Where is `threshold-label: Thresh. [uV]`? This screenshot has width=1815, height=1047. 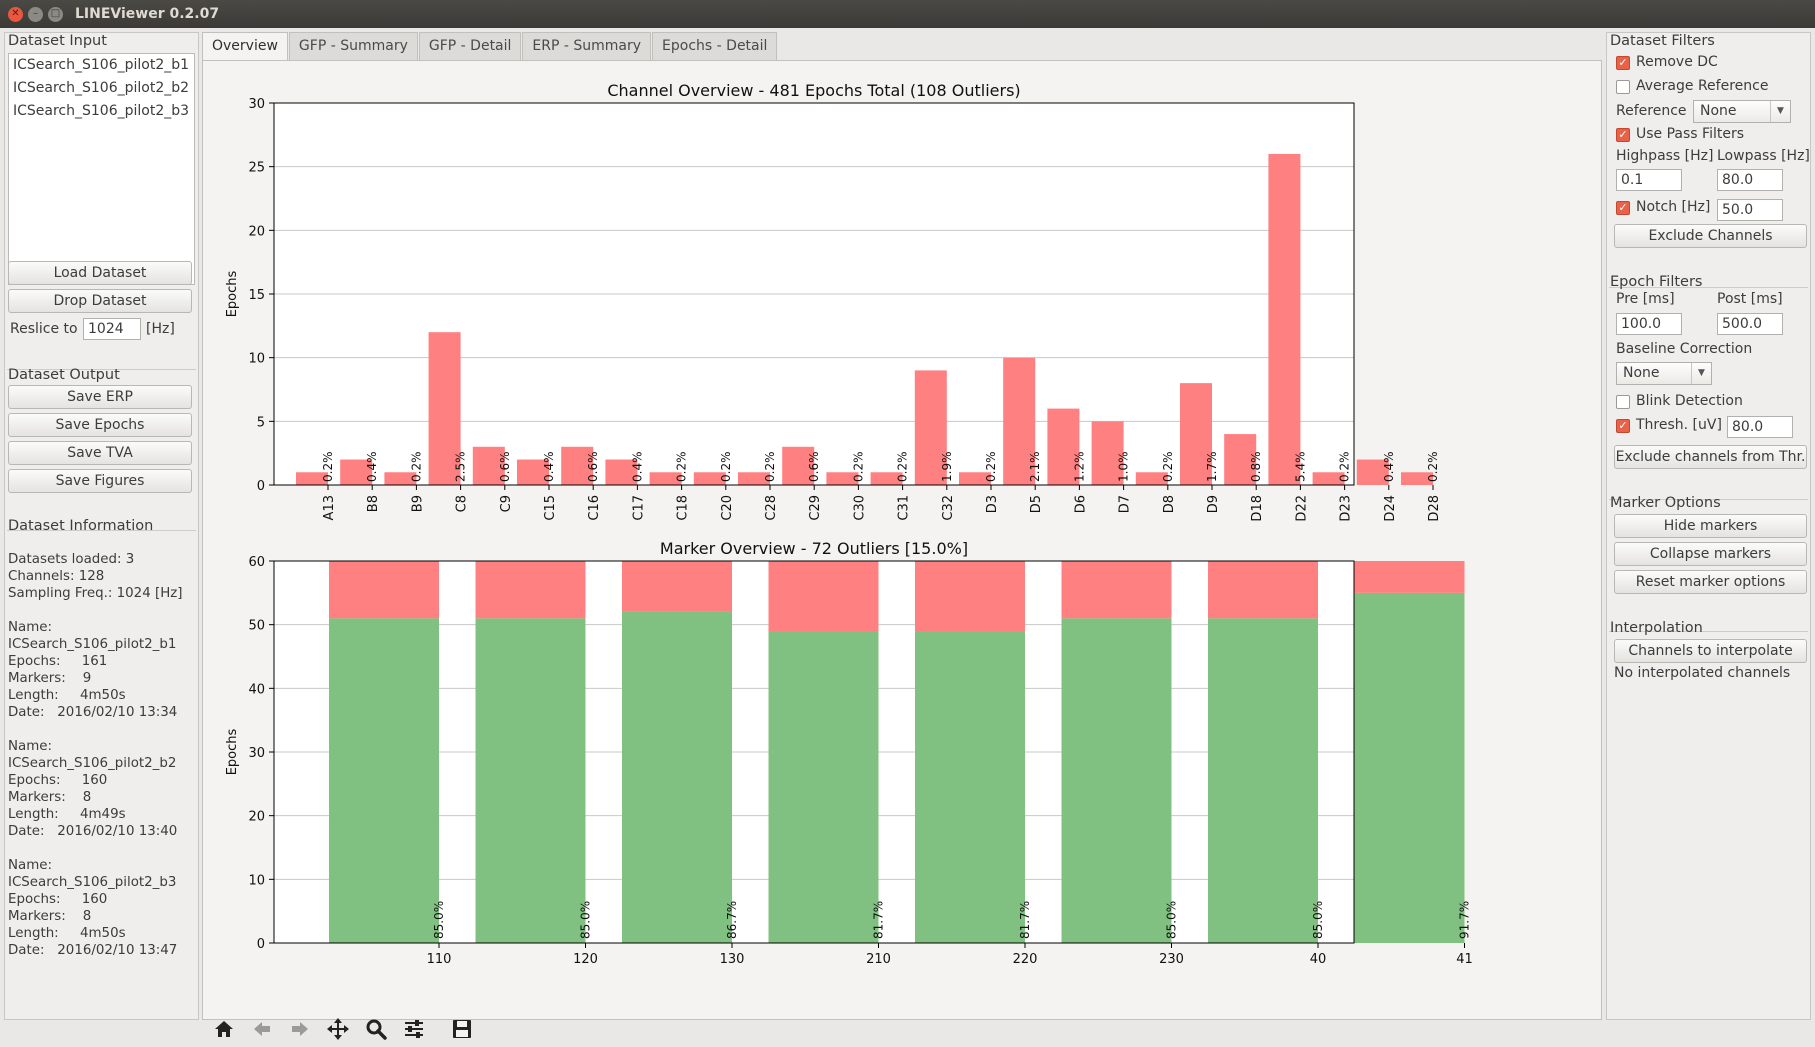 threshold-label: Thresh. [uV] is located at coordinates (1679, 425).